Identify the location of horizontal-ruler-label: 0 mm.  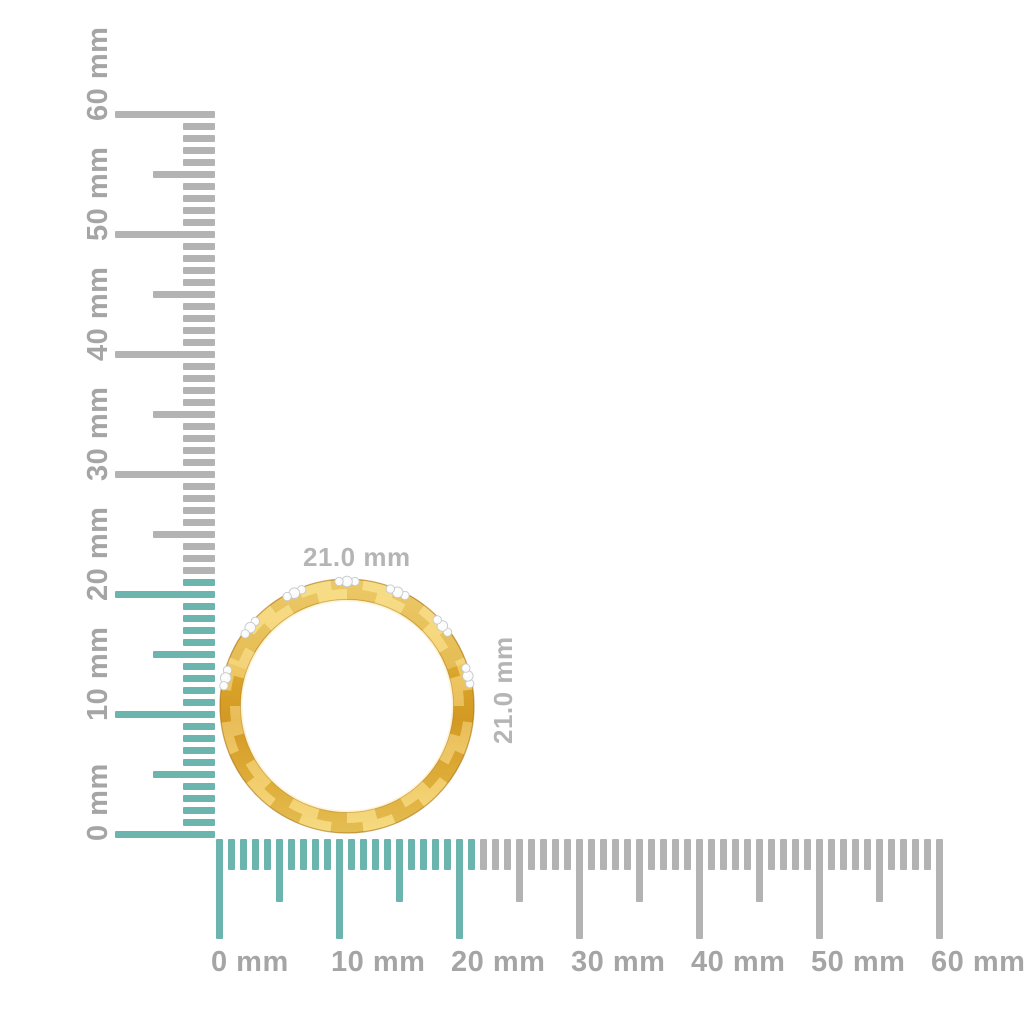
(250, 962).